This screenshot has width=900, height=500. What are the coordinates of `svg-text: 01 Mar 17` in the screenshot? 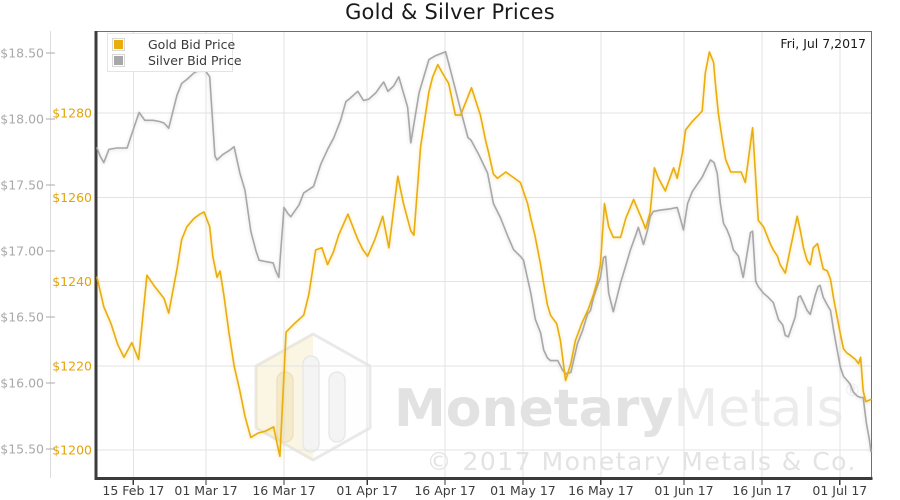 It's located at (205, 490).